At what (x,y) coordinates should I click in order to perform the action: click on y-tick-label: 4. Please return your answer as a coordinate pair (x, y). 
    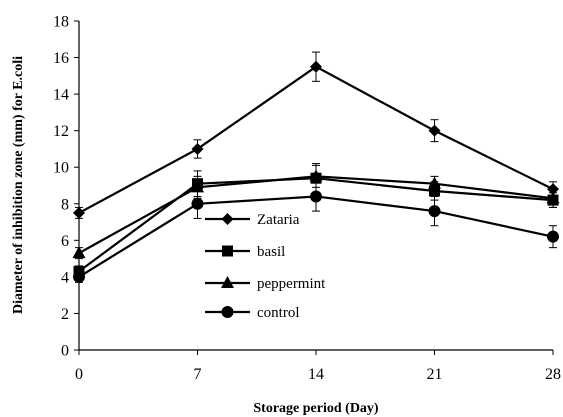
    Looking at the image, I should click on (65, 277).